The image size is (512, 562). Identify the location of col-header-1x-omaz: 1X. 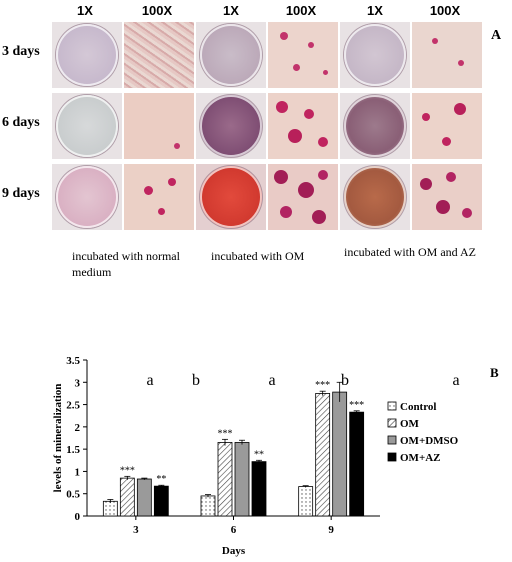
(375, 10).